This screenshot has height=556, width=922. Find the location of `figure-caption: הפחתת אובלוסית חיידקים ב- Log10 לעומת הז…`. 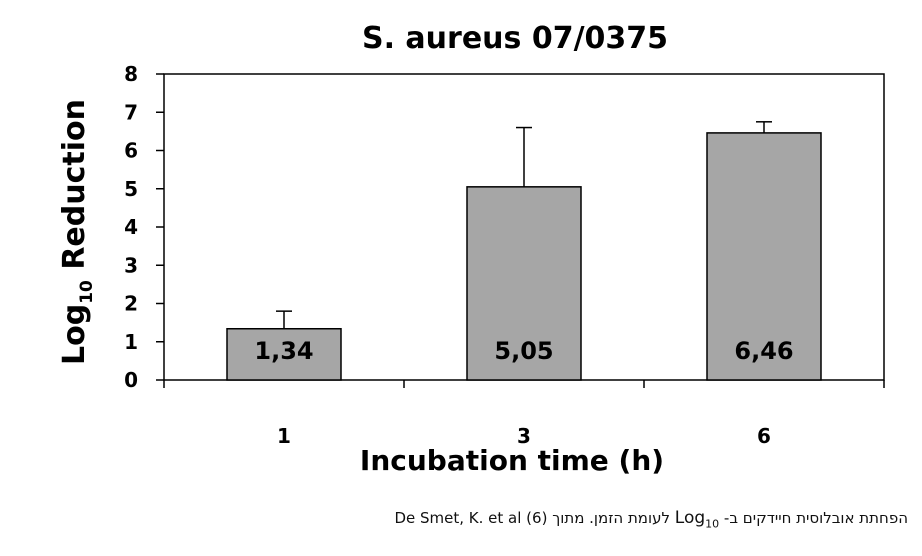

figure-caption: הפחתת אובלוסית חיידקים ב- Log10 לעומת הז… is located at coordinates (458, 519).